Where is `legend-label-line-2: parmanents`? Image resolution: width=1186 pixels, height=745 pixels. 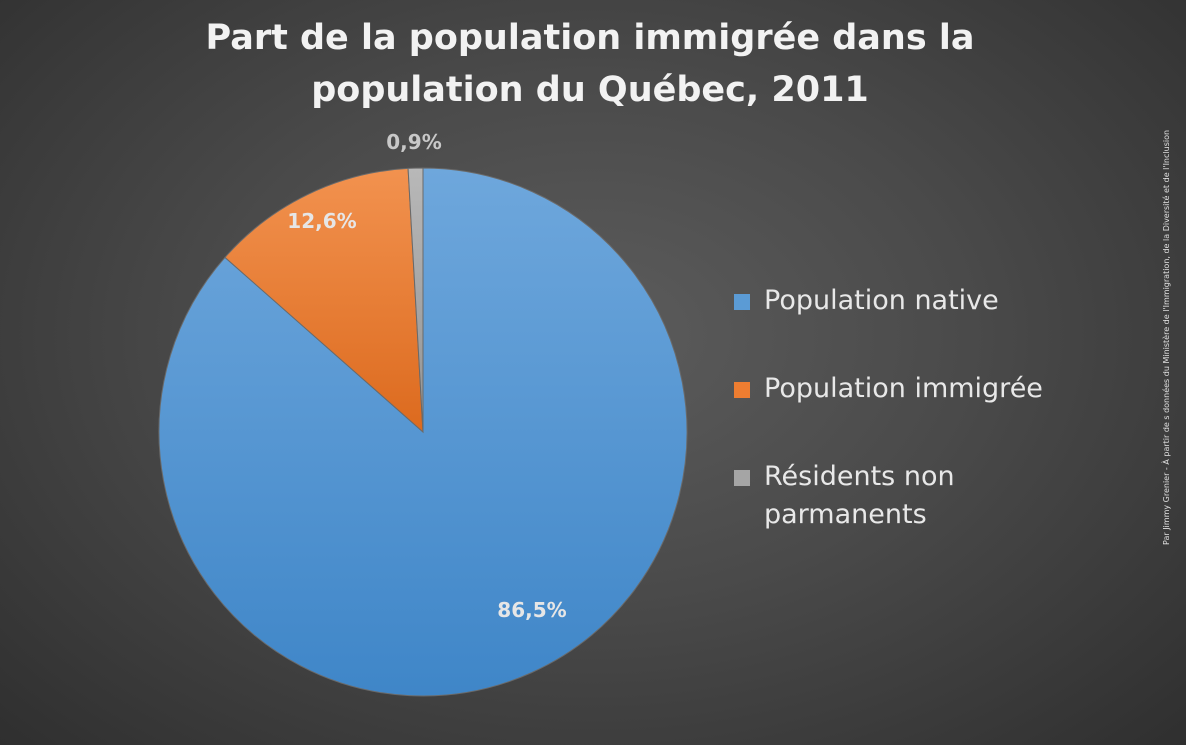 legend-label-line-2: parmanents is located at coordinates (845, 514).